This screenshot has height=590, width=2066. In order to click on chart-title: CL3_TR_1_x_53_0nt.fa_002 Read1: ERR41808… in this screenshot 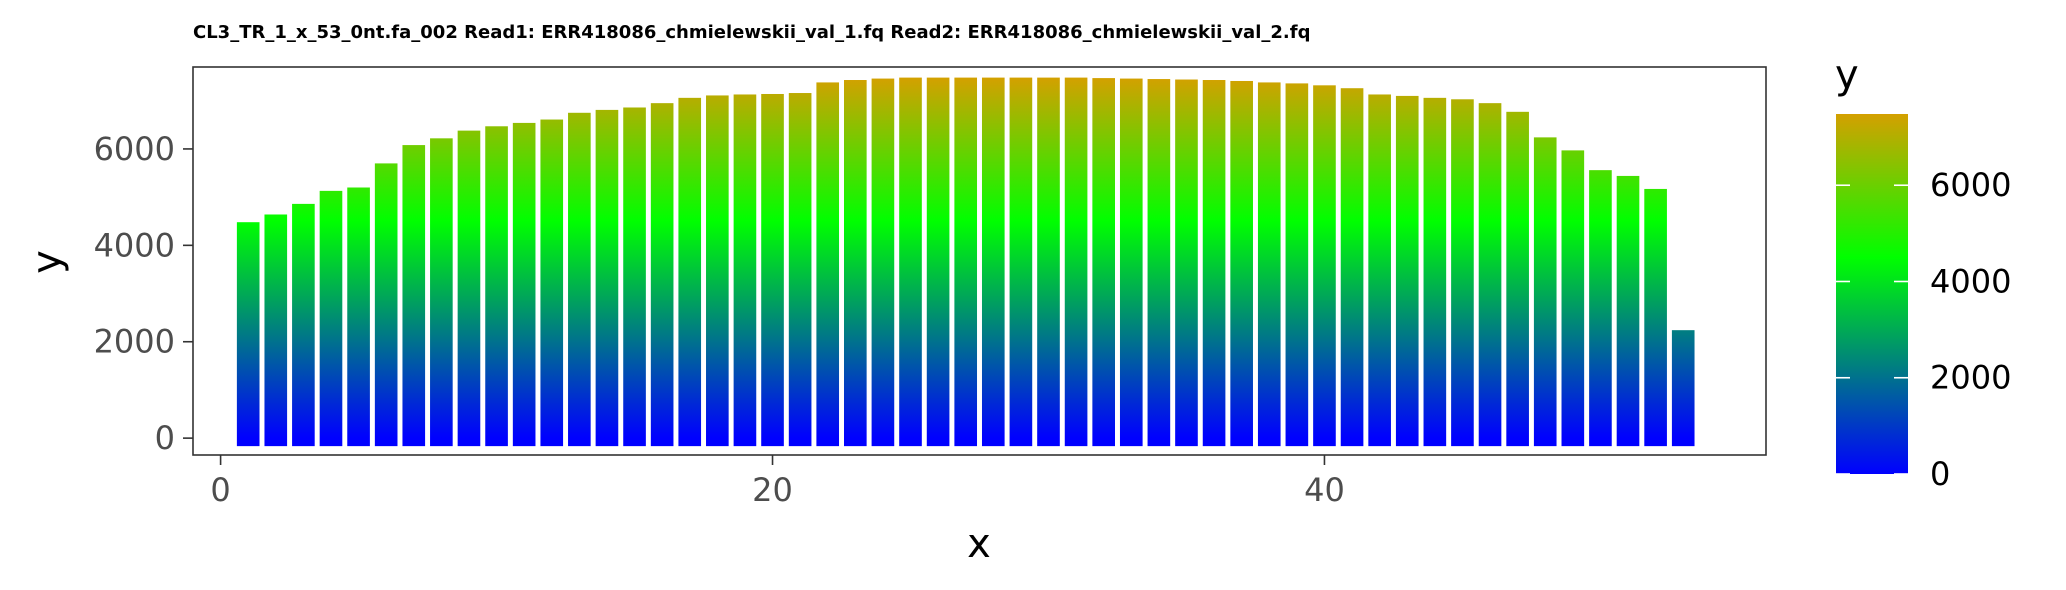, I will do `click(751, 32)`.